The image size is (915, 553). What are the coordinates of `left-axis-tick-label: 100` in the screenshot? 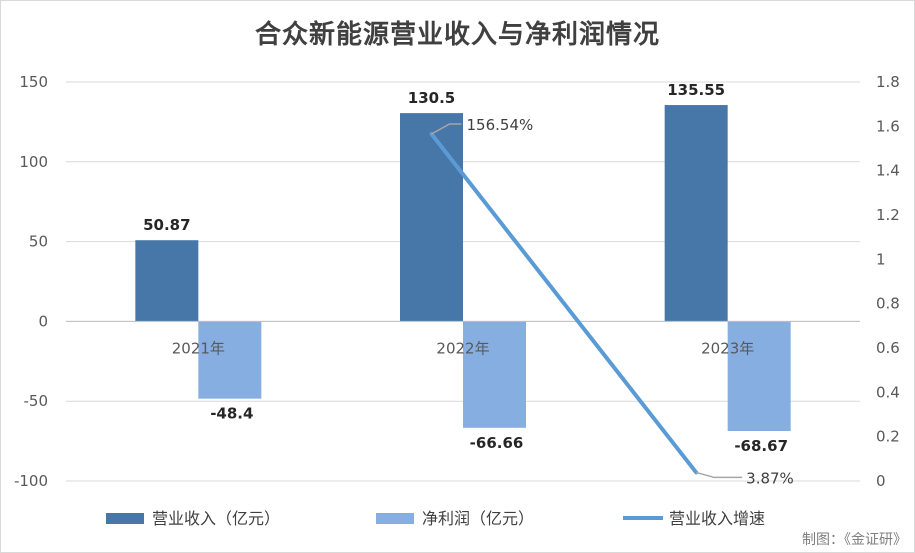 It's located at (33, 162).